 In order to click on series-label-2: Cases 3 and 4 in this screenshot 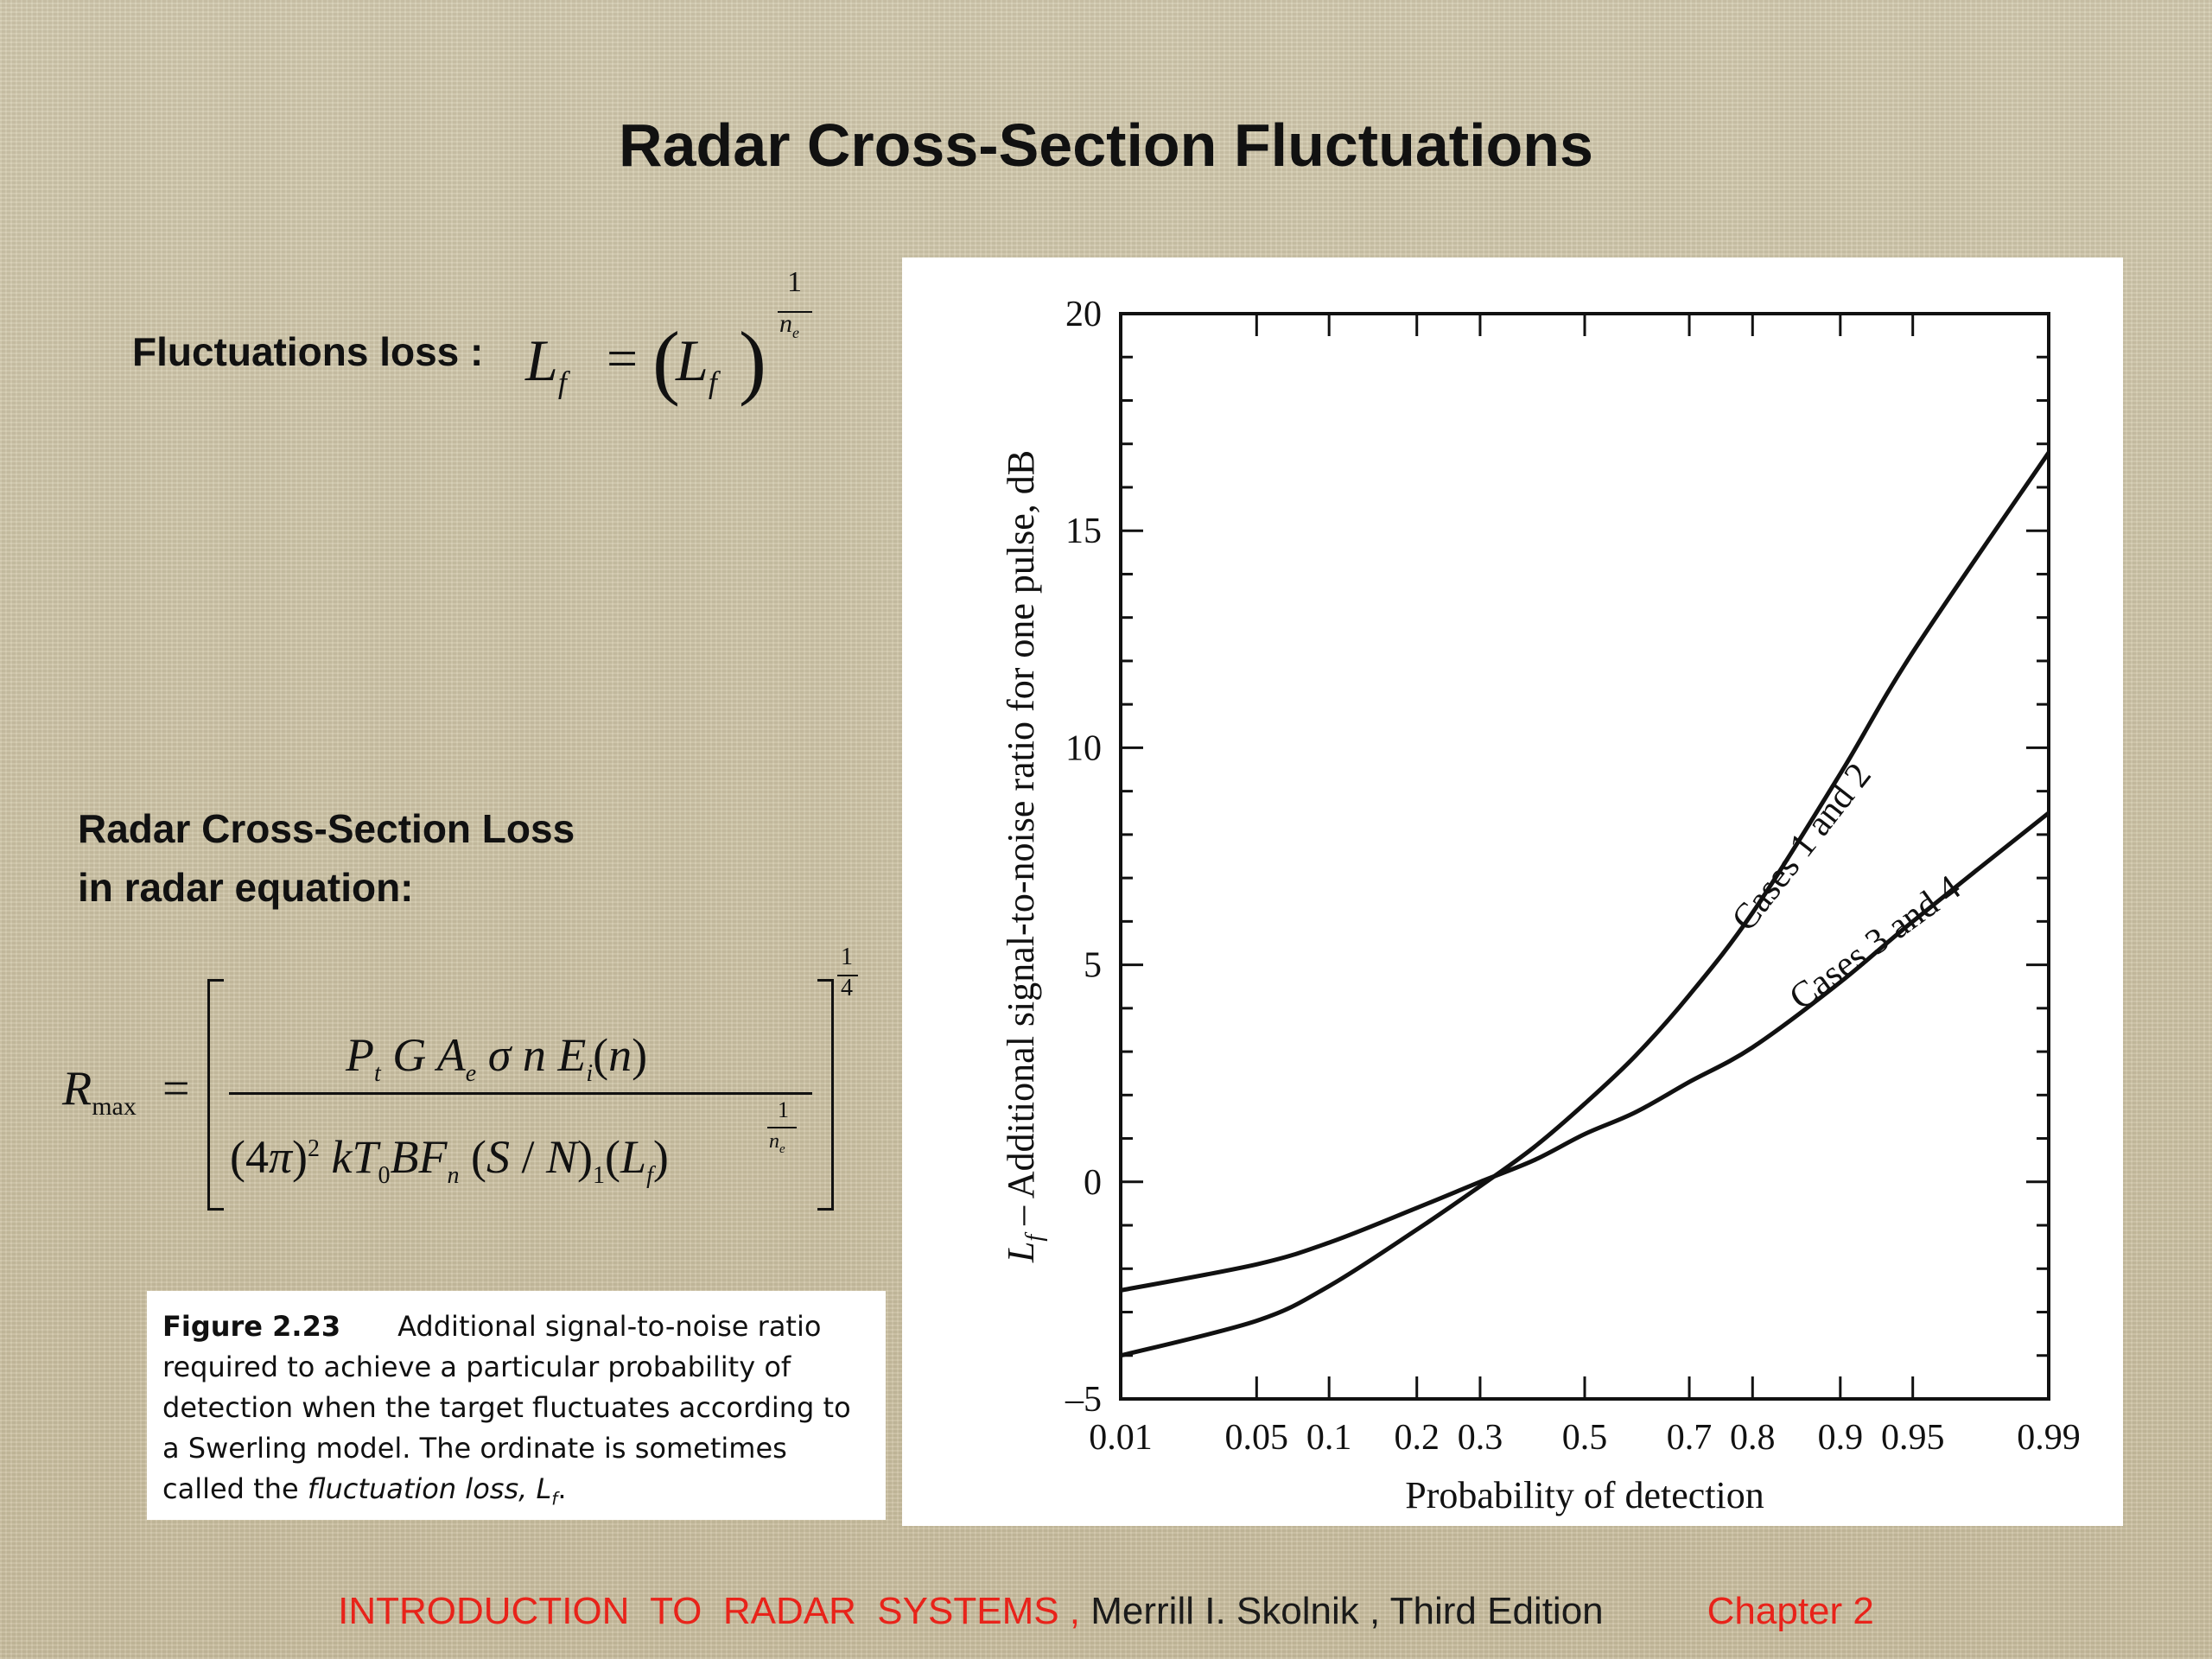, I will do `click(1875, 943)`.